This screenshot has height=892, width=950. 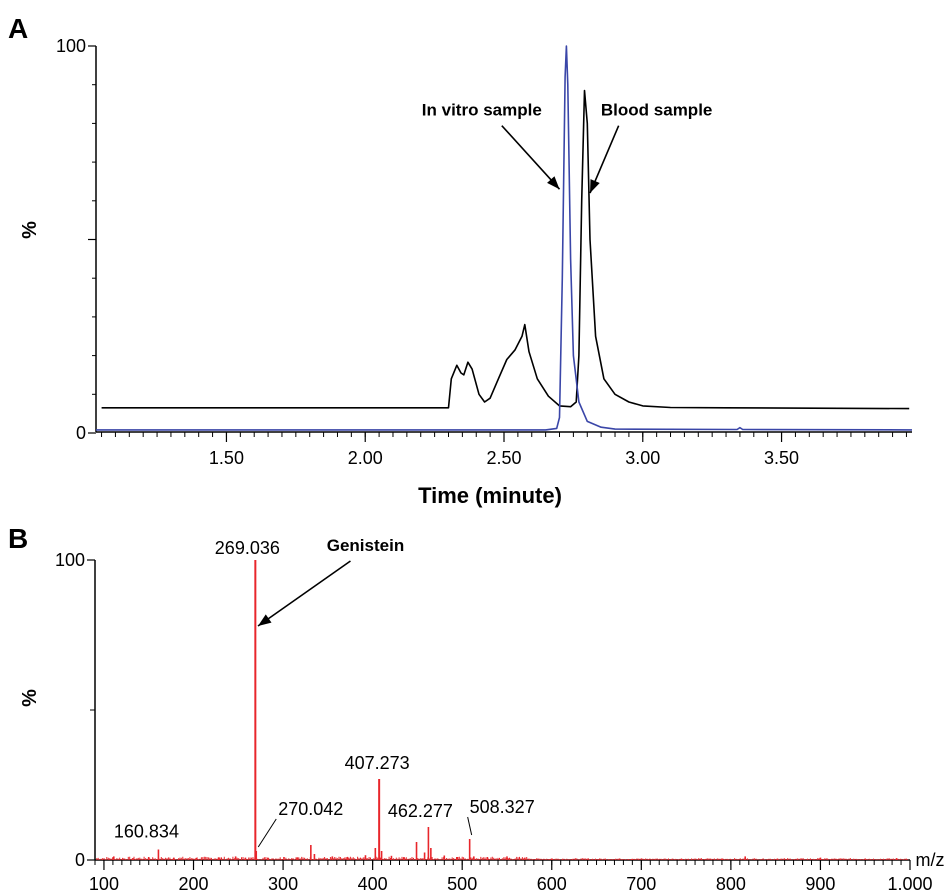 What do you see at coordinates (104, 883) in the screenshot?
I see `spectrum-x-tick-label: 100` at bounding box center [104, 883].